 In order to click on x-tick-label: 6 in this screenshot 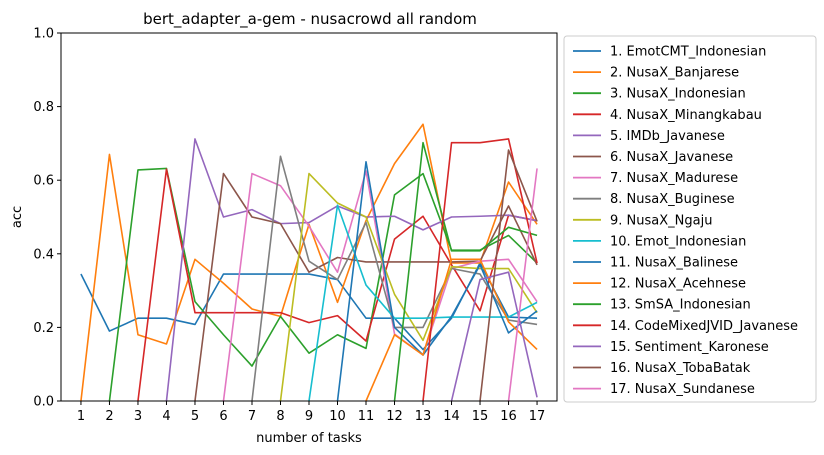, I will do `click(223, 416)`.